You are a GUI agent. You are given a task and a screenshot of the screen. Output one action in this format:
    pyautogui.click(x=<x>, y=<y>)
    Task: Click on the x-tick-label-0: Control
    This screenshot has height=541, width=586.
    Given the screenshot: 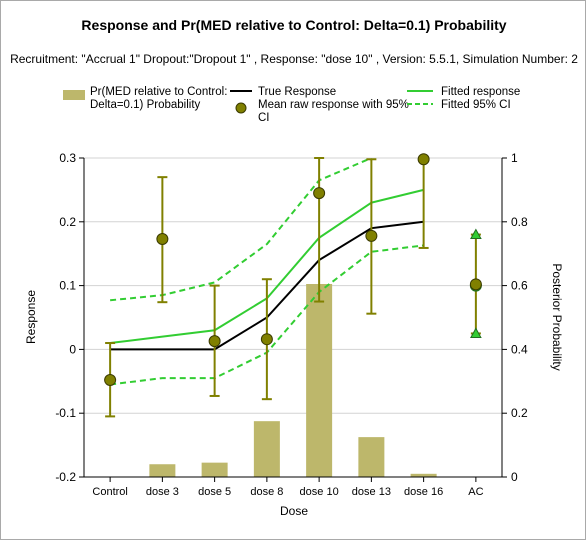 What is the action you would take?
    pyautogui.click(x=109, y=492)
    